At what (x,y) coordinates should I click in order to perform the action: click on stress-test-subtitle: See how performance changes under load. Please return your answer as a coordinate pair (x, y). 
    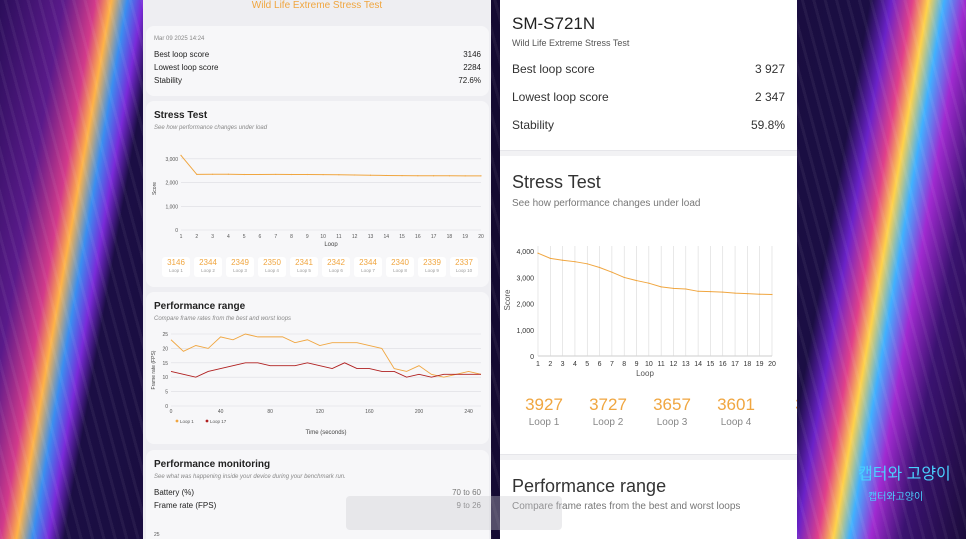
    Looking at the image, I should click on (606, 203).